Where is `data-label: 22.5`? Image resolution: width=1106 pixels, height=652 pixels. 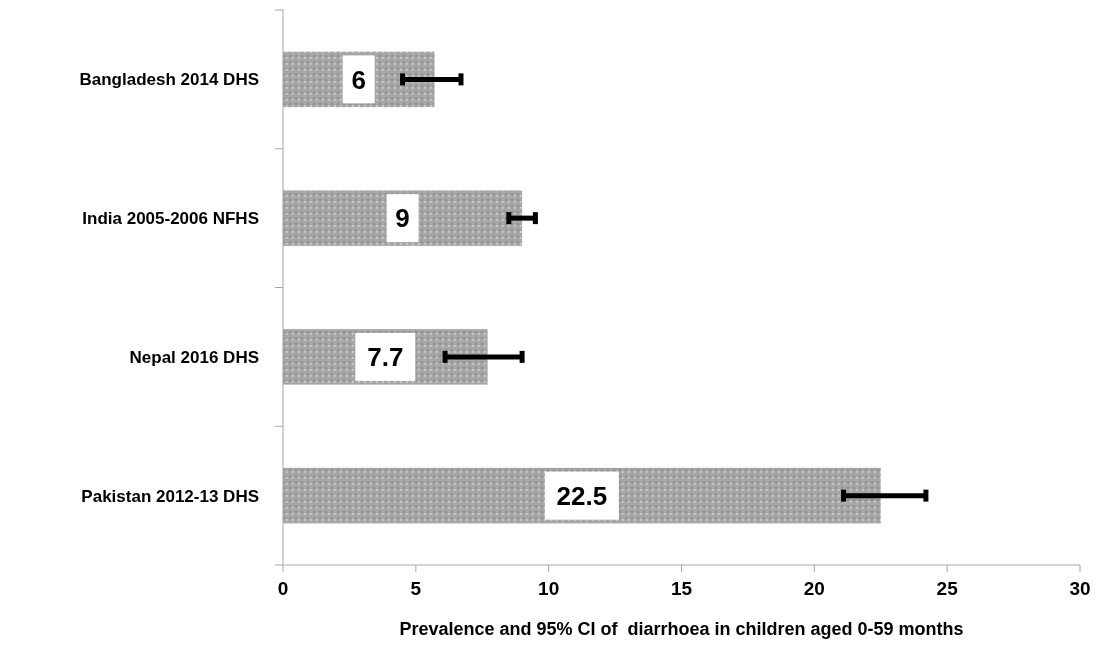 data-label: 22.5 is located at coordinates (582, 495).